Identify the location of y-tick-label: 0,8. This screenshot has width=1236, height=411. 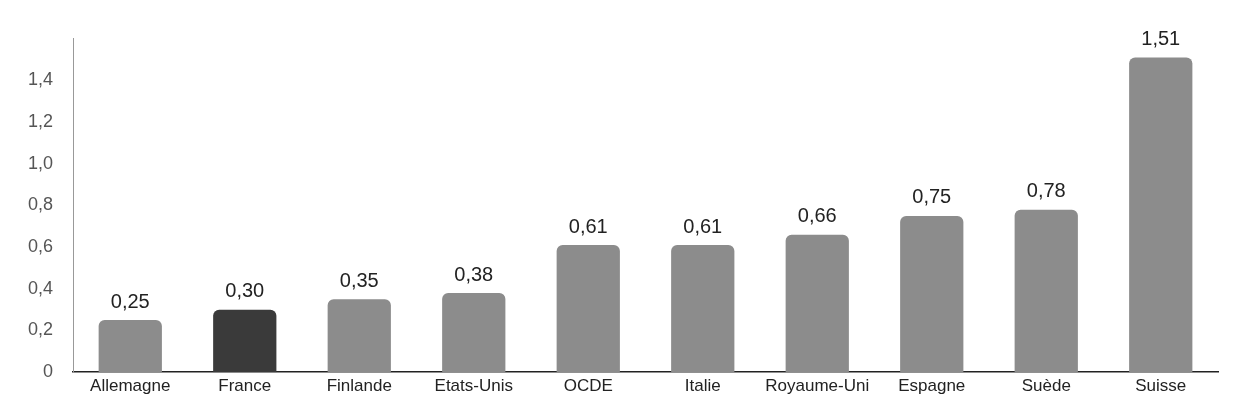
(40, 204).